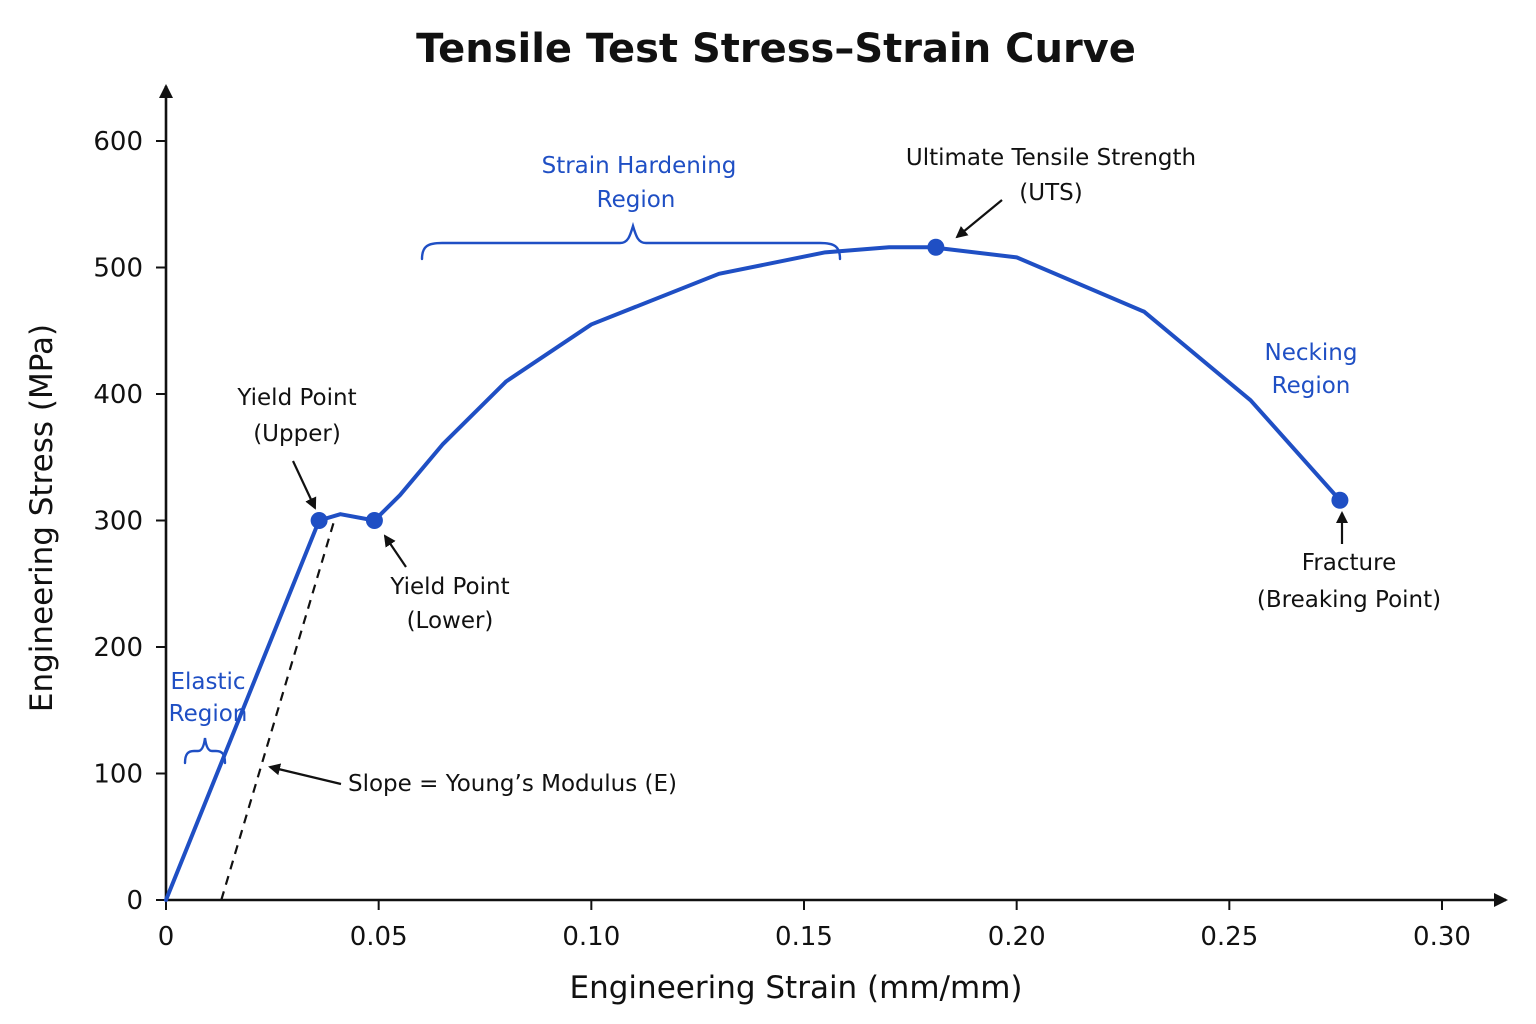 The image size is (1536, 1024). What do you see at coordinates (1340, 500) in the screenshot?
I see `fracture-marker` at bounding box center [1340, 500].